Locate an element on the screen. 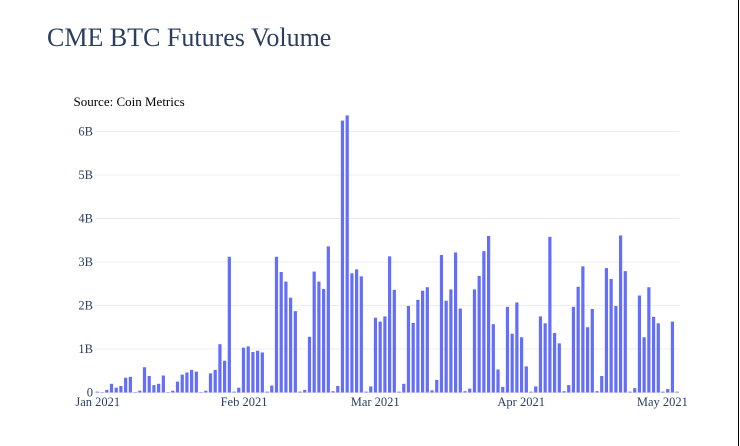  svg-text: 2B is located at coordinates (85, 306).